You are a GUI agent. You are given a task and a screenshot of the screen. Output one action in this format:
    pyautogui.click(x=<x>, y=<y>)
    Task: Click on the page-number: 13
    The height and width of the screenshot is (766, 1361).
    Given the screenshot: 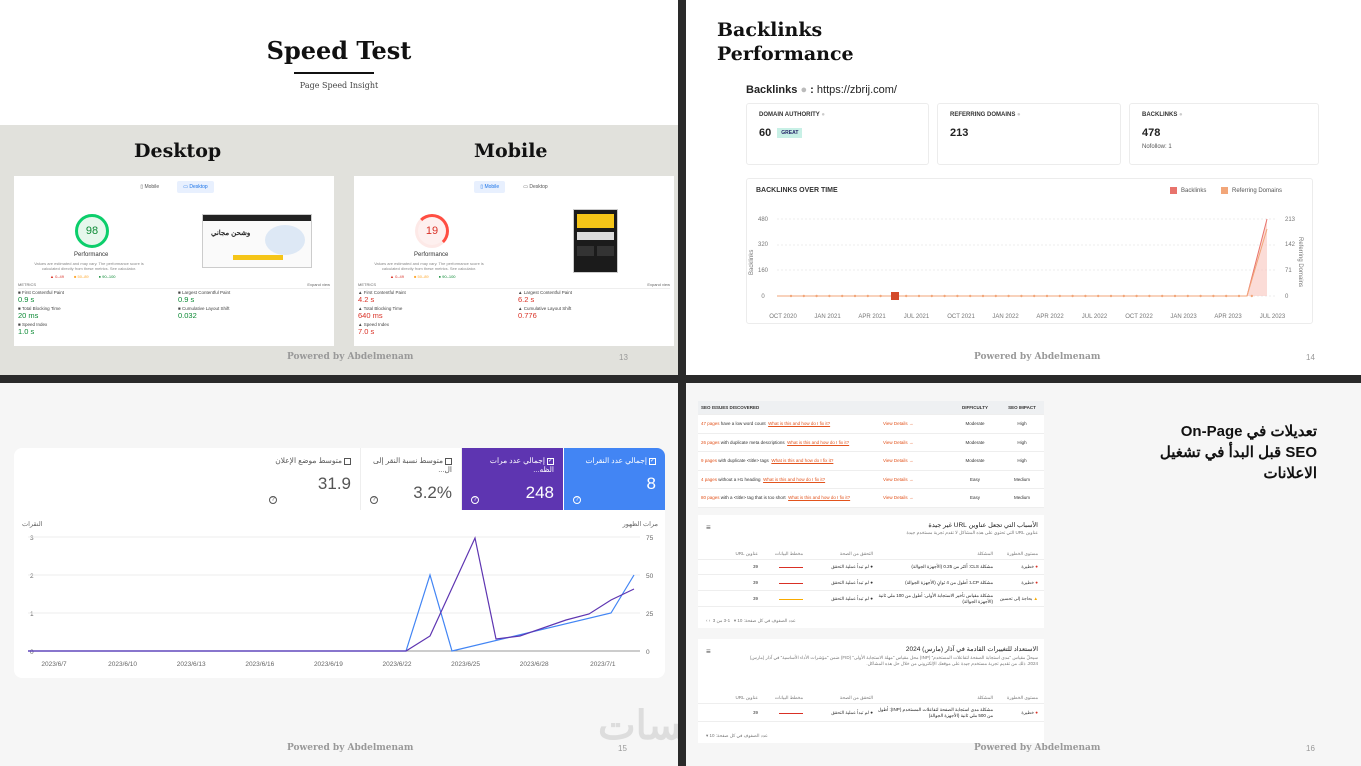 What is the action you would take?
    pyautogui.click(x=623, y=357)
    